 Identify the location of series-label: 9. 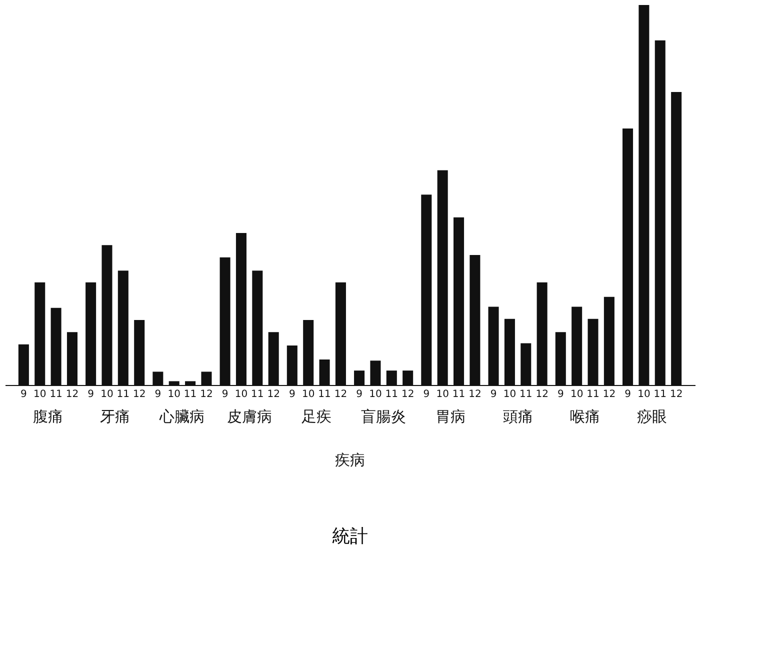
(23, 394).